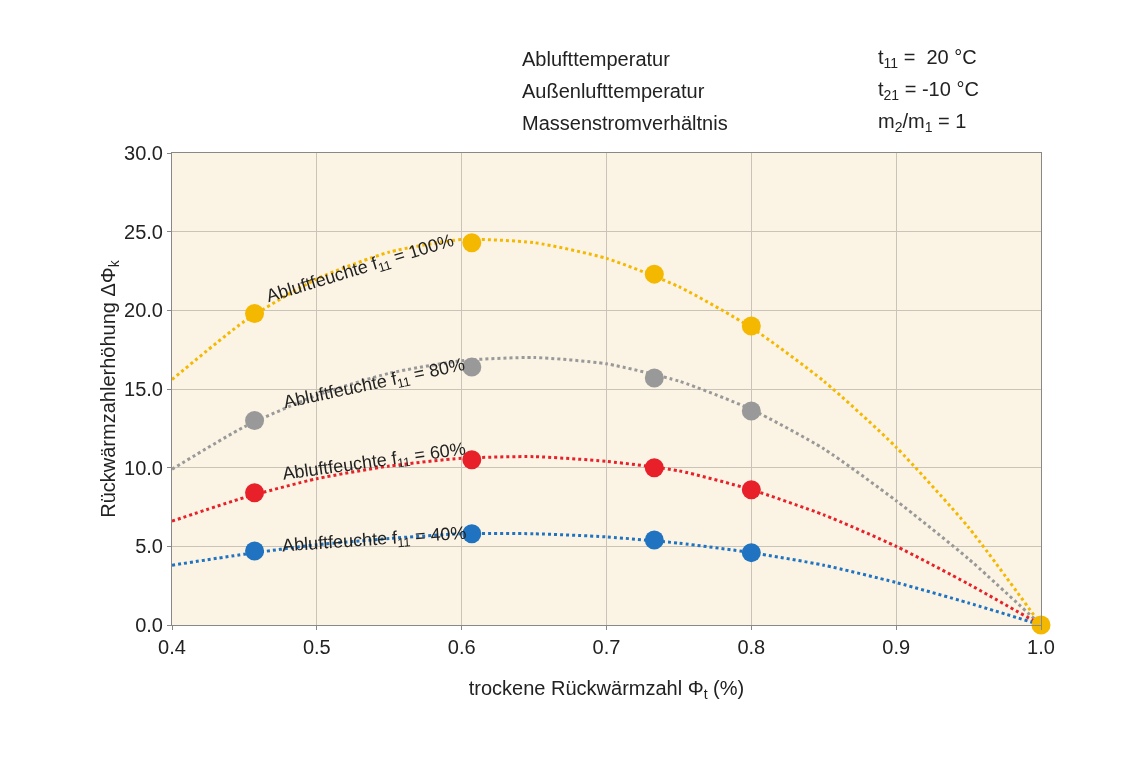 This screenshot has width=1133, height=758. Describe the element at coordinates (606, 690) in the screenshot. I see `x-axis-title: trockene Rückwärmzahl Φ$_{t}$ (%)` at that location.